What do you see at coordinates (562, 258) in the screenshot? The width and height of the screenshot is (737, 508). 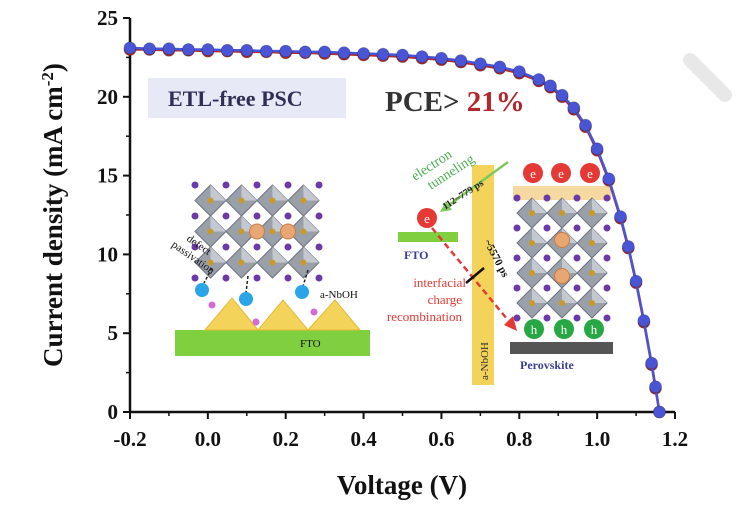 I see `right-perovskite-lattice` at bounding box center [562, 258].